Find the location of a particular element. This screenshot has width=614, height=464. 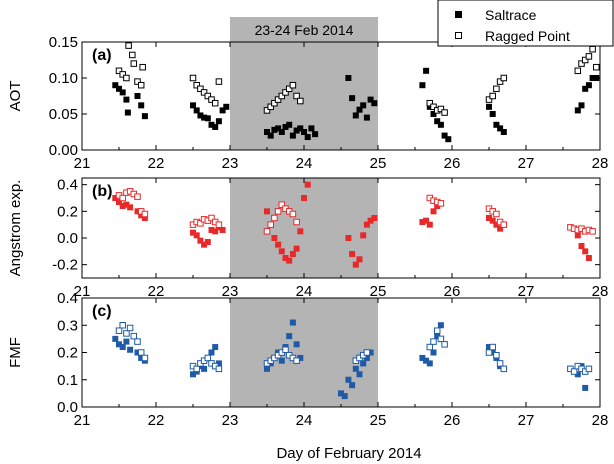

y-axis-title: AOT is located at coordinates (15, 96).